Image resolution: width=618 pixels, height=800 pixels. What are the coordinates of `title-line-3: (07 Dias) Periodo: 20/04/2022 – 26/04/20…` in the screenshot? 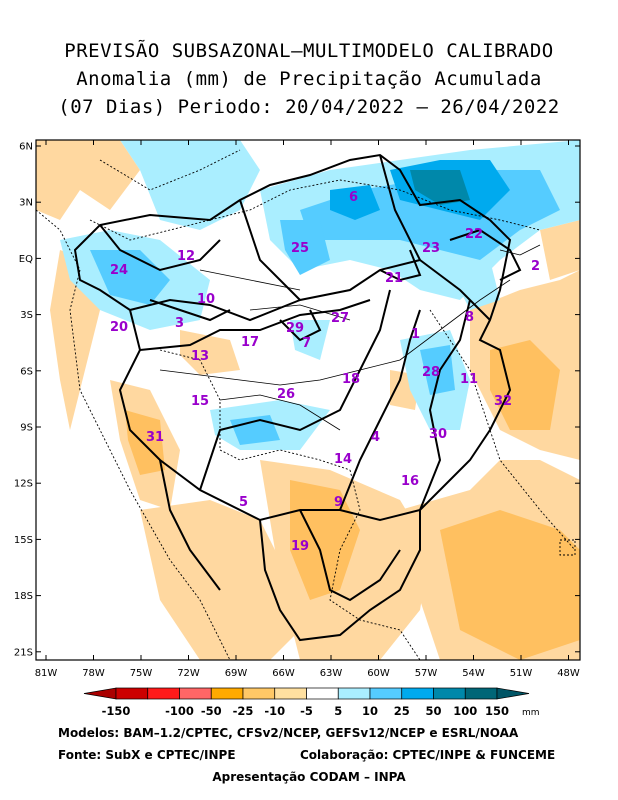 It's located at (309, 107).